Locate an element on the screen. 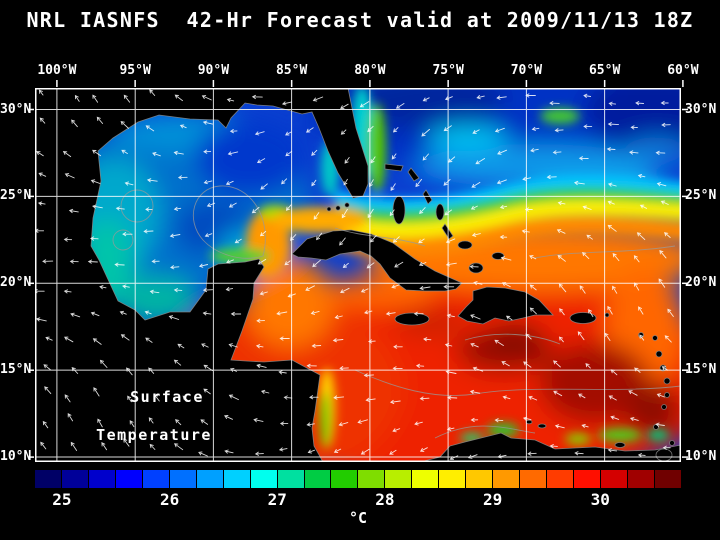  colorbar-tick-25: 25 is located at coordinates (62, 499).